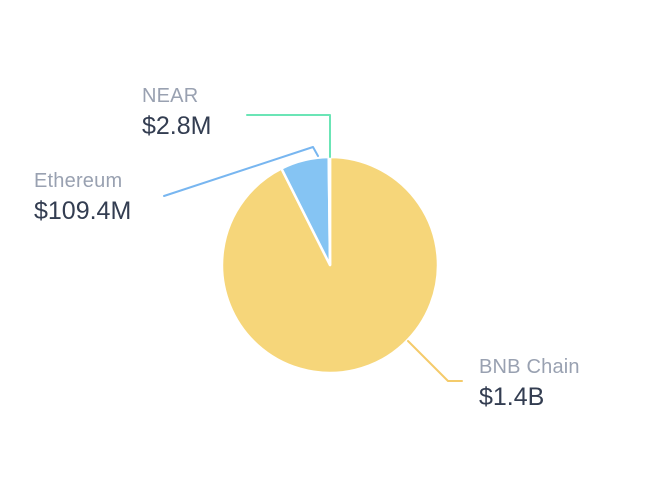 The image size is (654, 496). What do you see at coordinates (241, 171) in the screenshot?
I see `ethereum-leader-line` at bounding box center [241, 171].